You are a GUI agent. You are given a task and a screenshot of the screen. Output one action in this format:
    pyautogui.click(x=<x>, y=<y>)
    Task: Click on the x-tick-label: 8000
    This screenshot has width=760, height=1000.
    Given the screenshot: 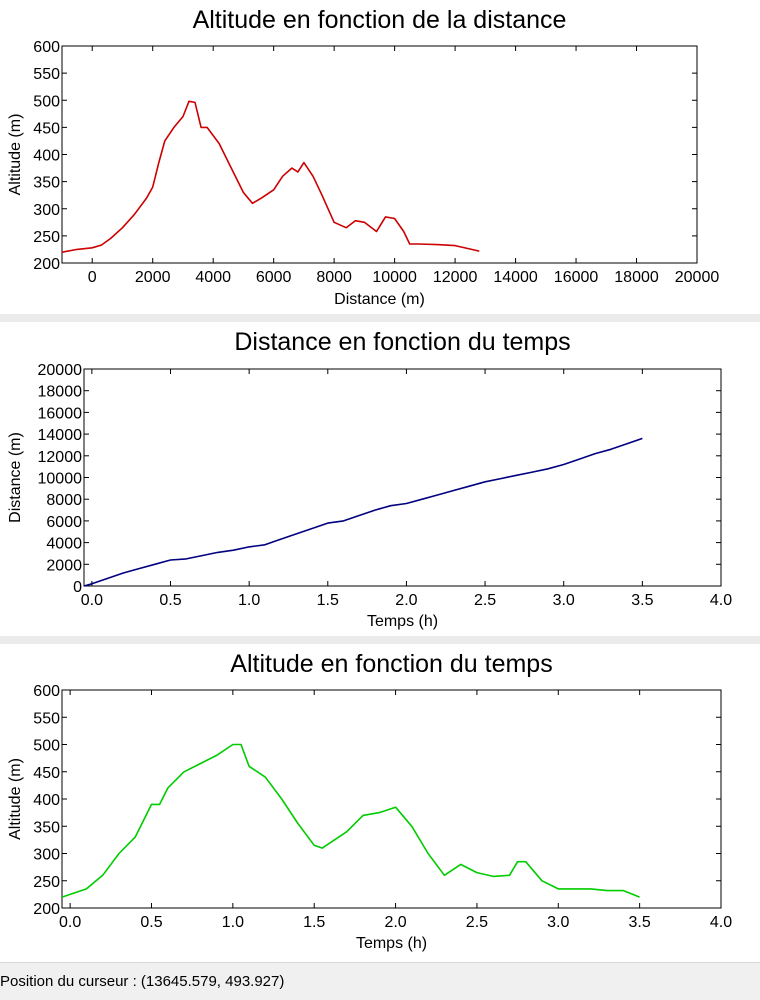 What is the action you would take?
    pyautogui.click(x=334, y=277)
    